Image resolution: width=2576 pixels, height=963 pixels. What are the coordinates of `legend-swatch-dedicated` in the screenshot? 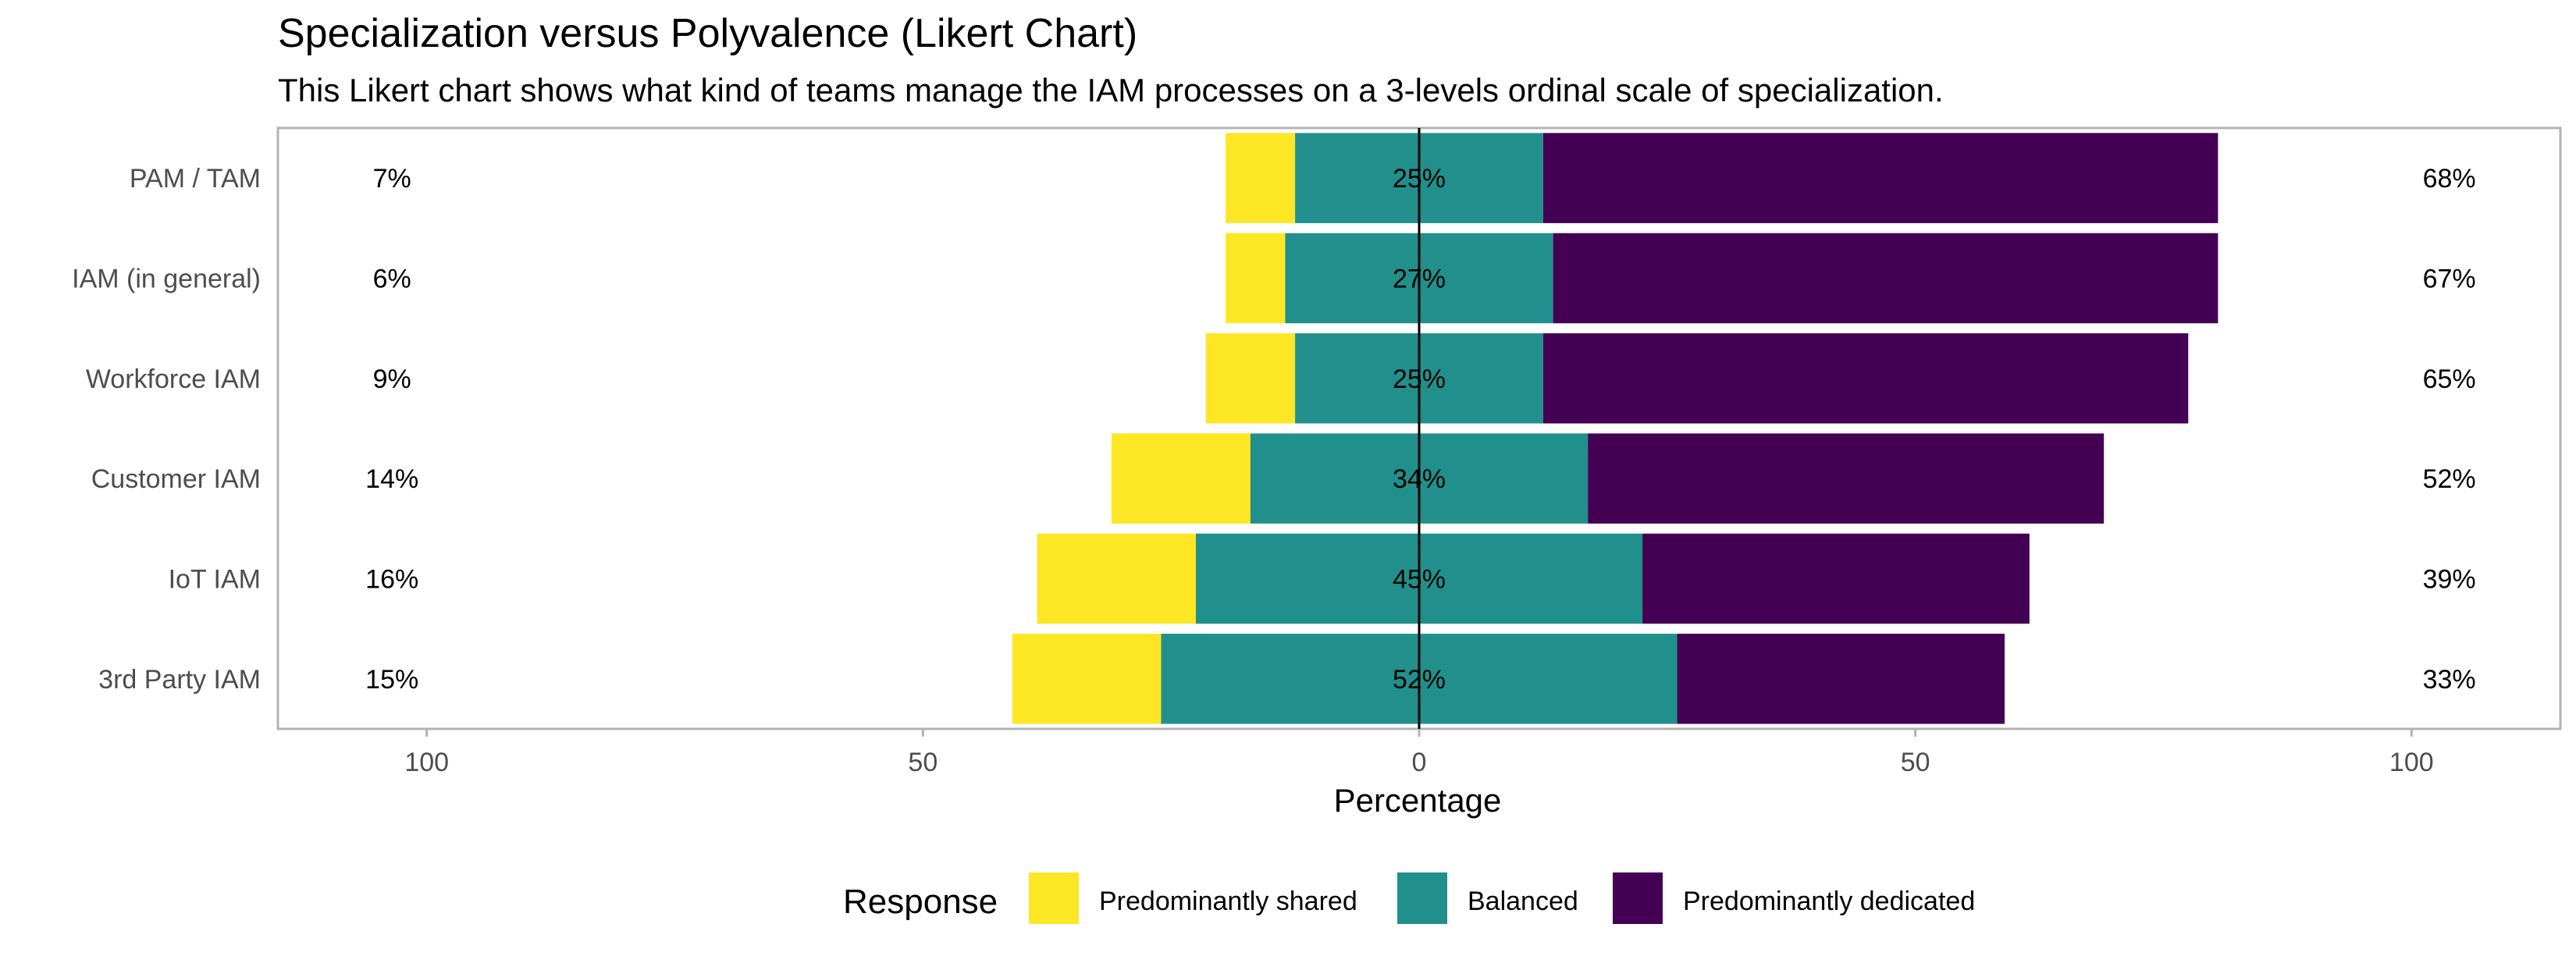 It's located at (1638, 898).